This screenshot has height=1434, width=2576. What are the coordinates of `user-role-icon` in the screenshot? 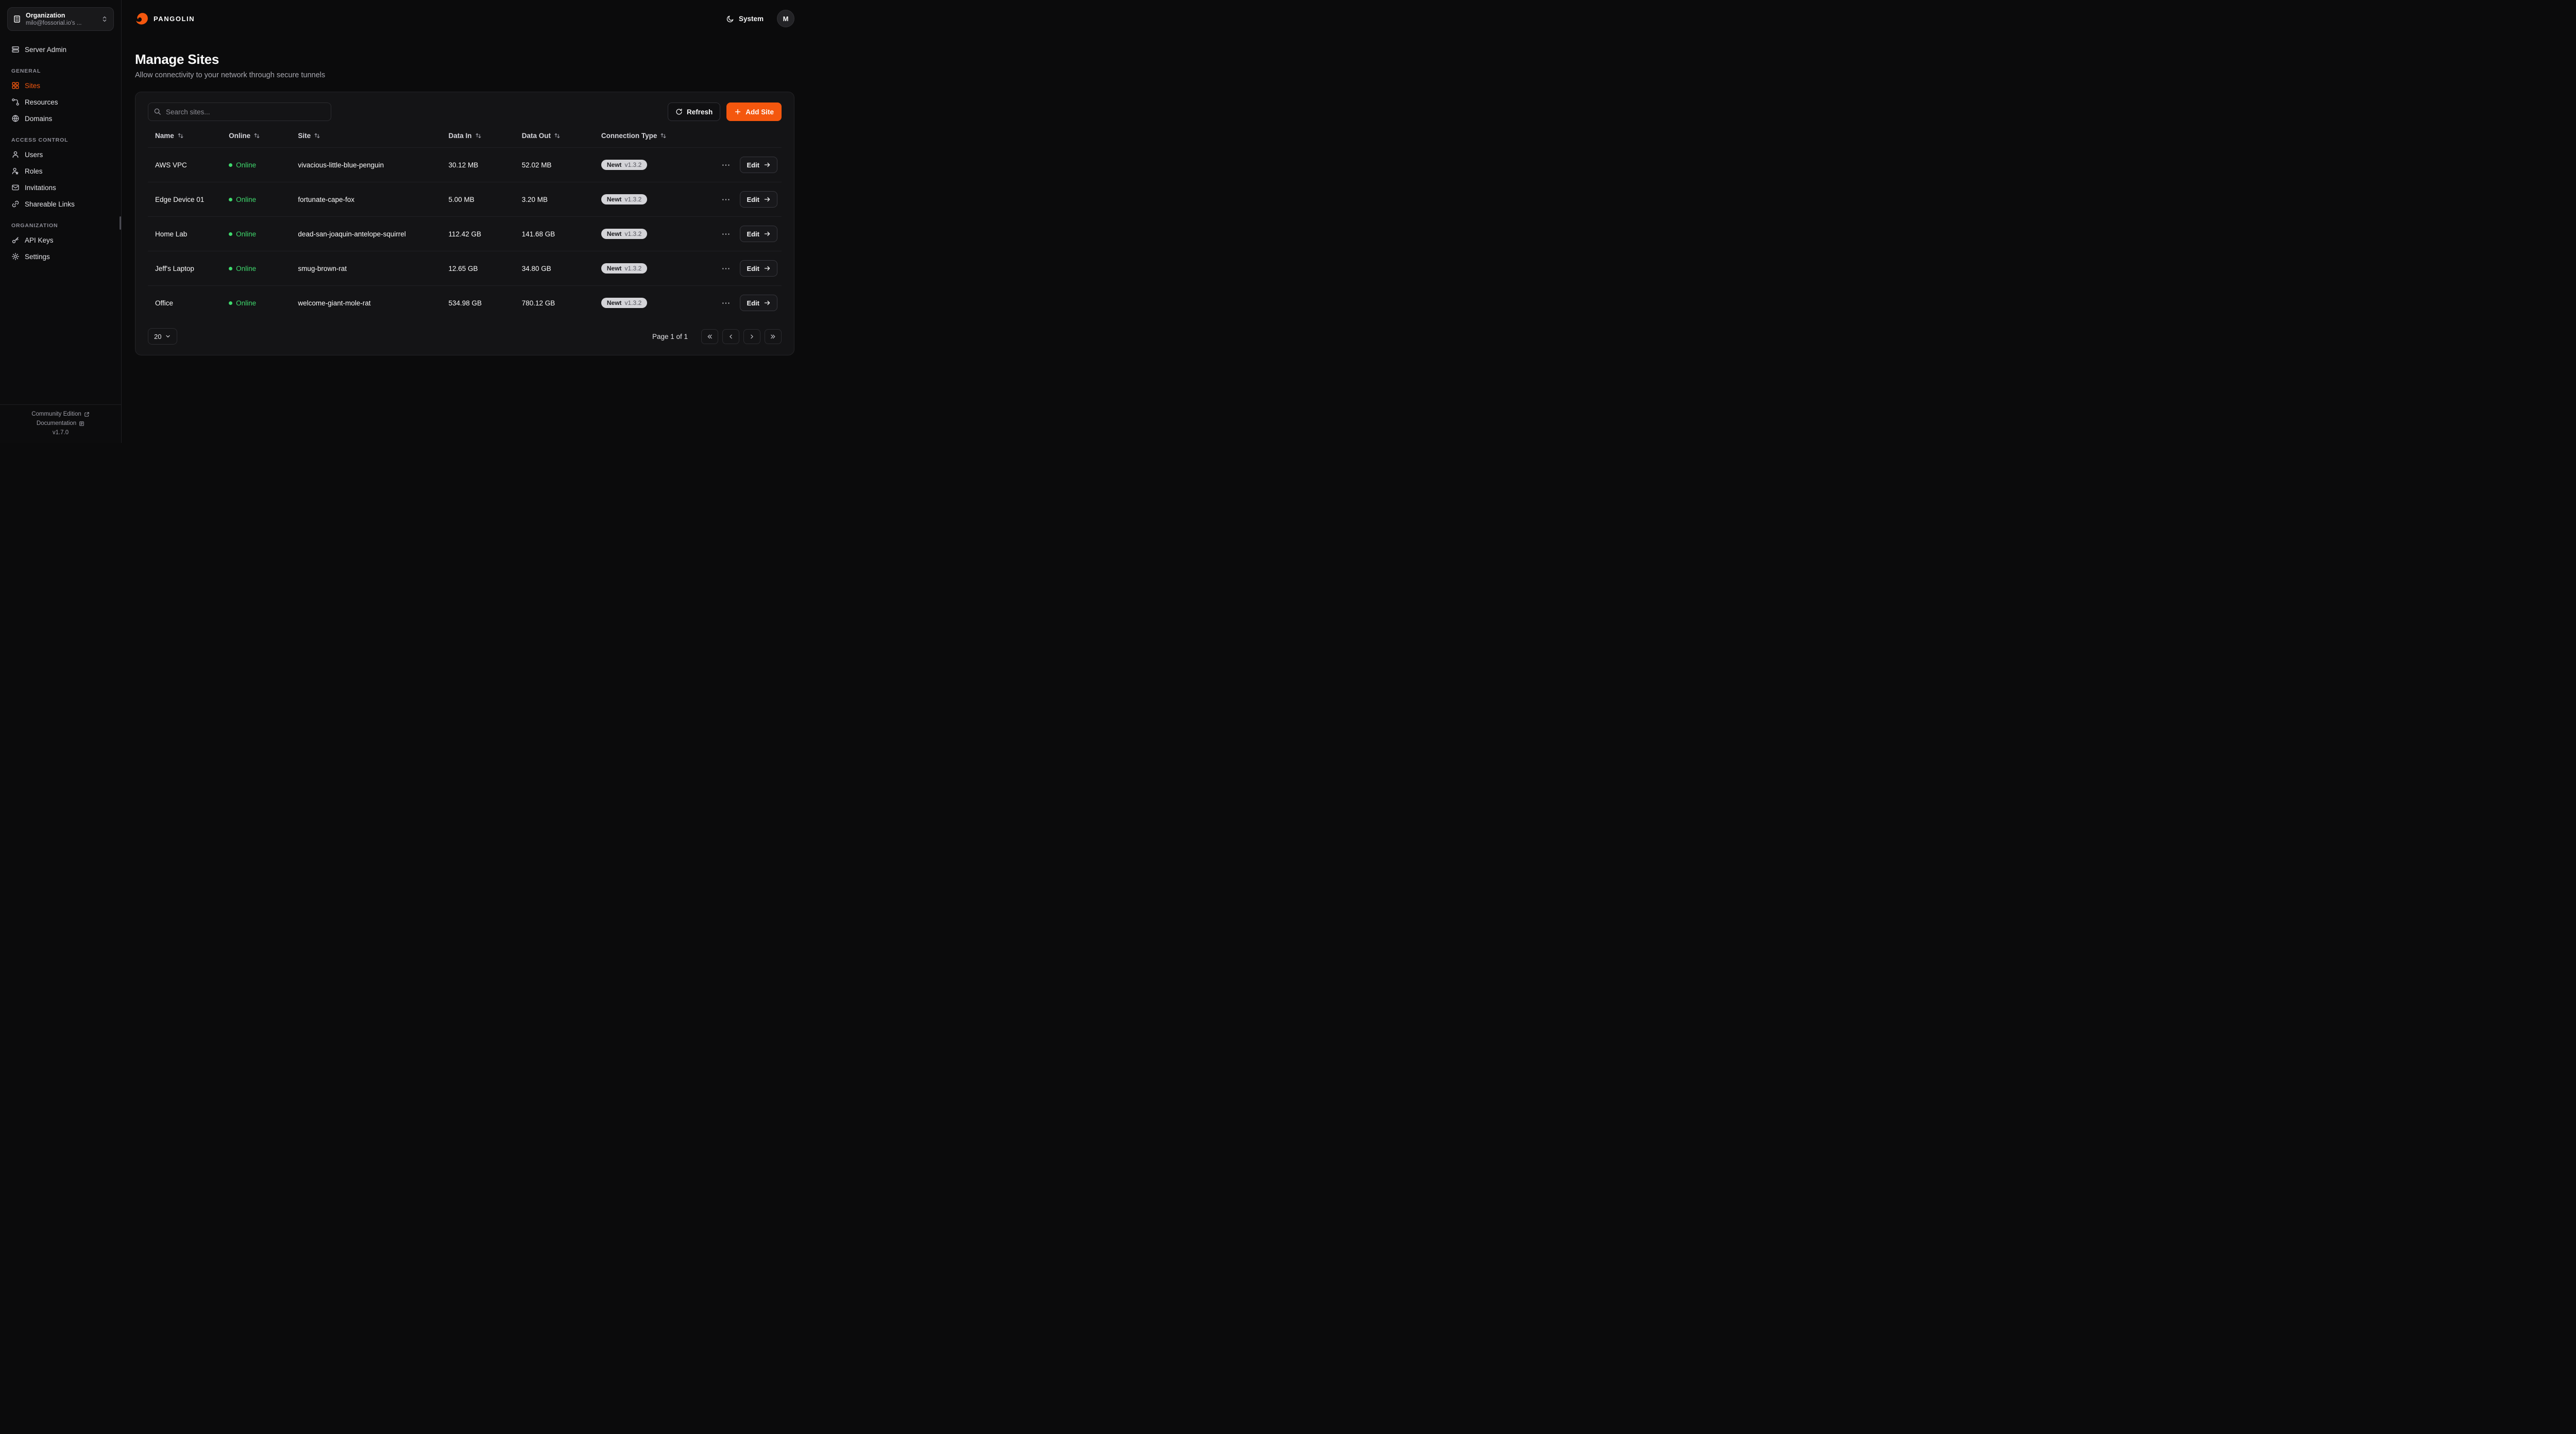 It's located at (15, 171).